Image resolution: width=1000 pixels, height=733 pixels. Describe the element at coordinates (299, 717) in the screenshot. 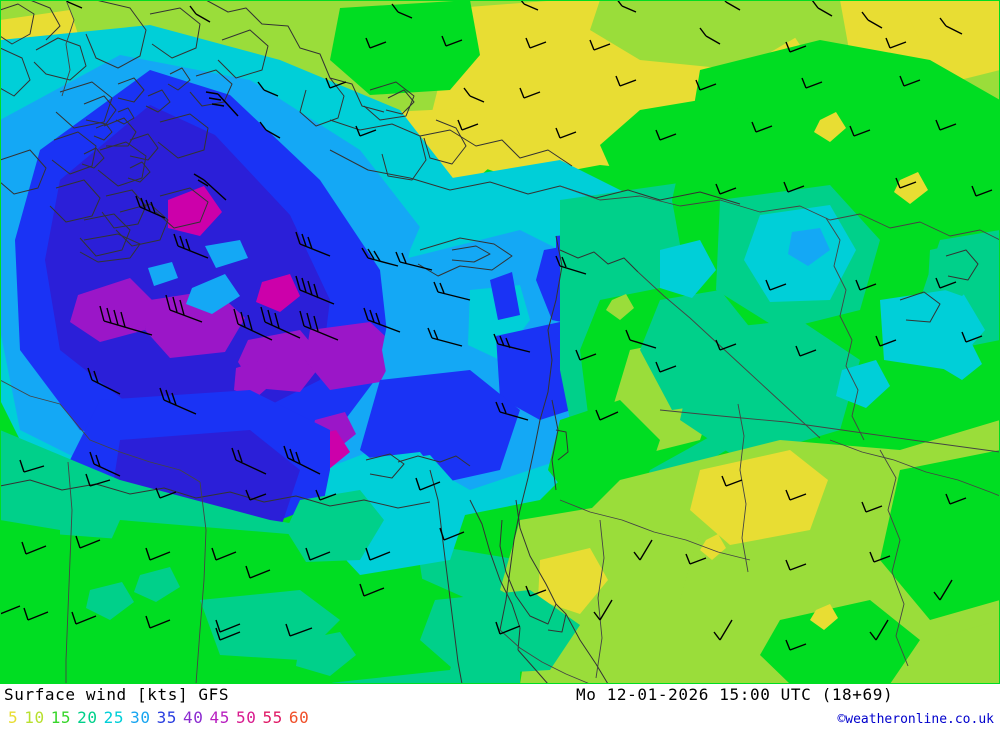

I see `colorbar-tick-60: 60` at that location.